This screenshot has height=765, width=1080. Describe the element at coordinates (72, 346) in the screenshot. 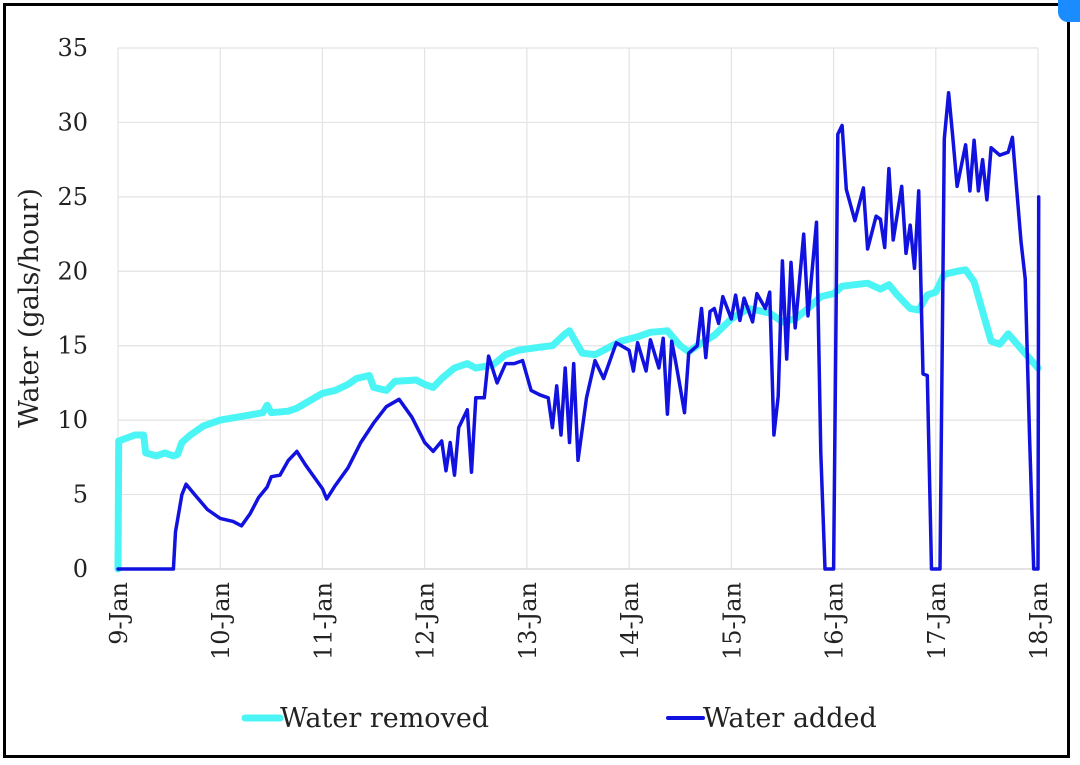

I see `y-tick-label: 15` at that location.